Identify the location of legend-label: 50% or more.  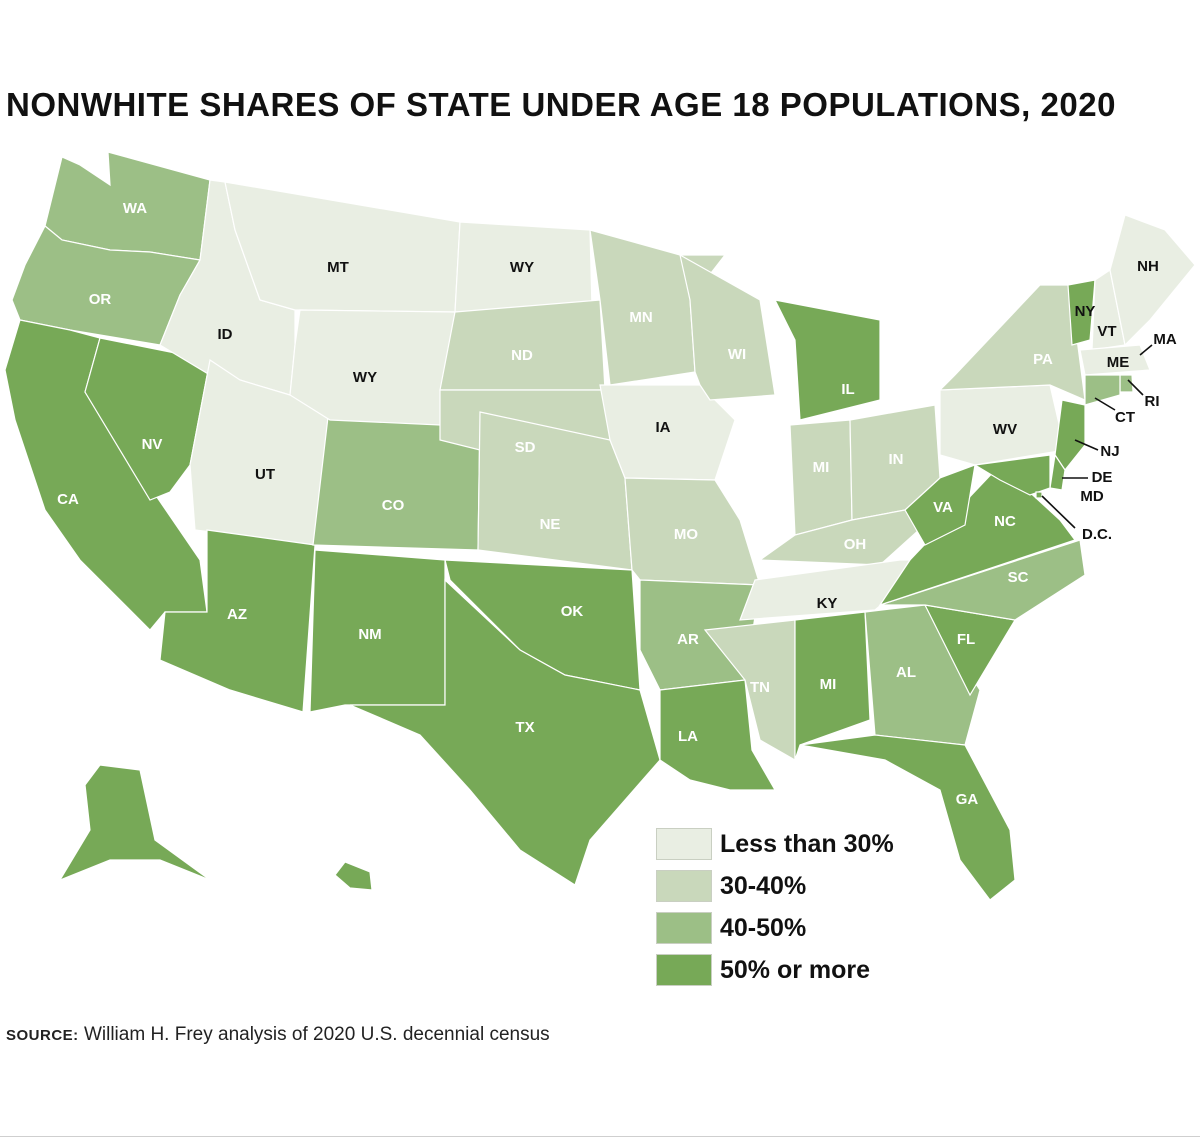
(795, 969).